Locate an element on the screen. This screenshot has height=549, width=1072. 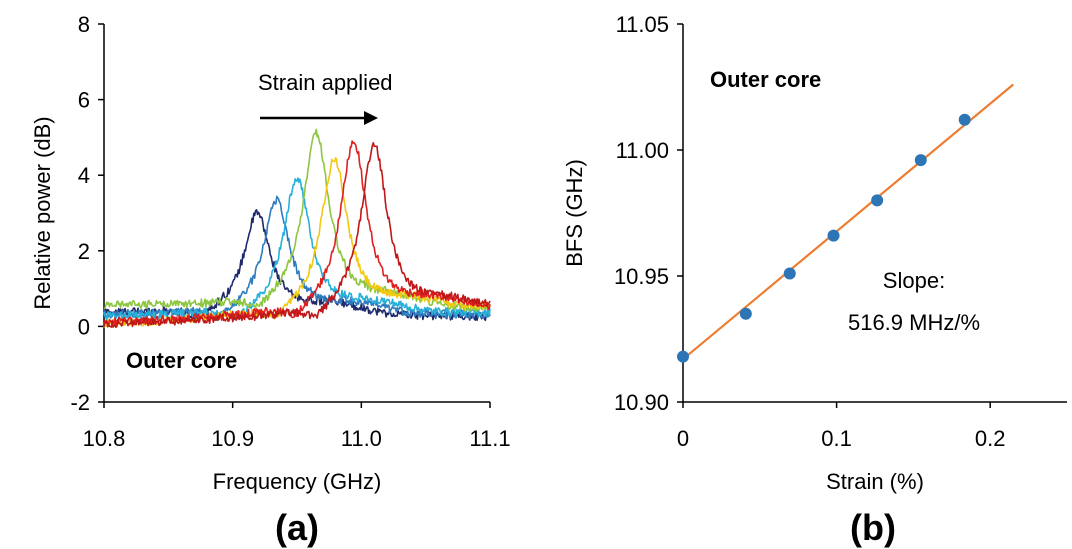
panel-a-y-tick-label: -2 is located at coordinates (80, 402).